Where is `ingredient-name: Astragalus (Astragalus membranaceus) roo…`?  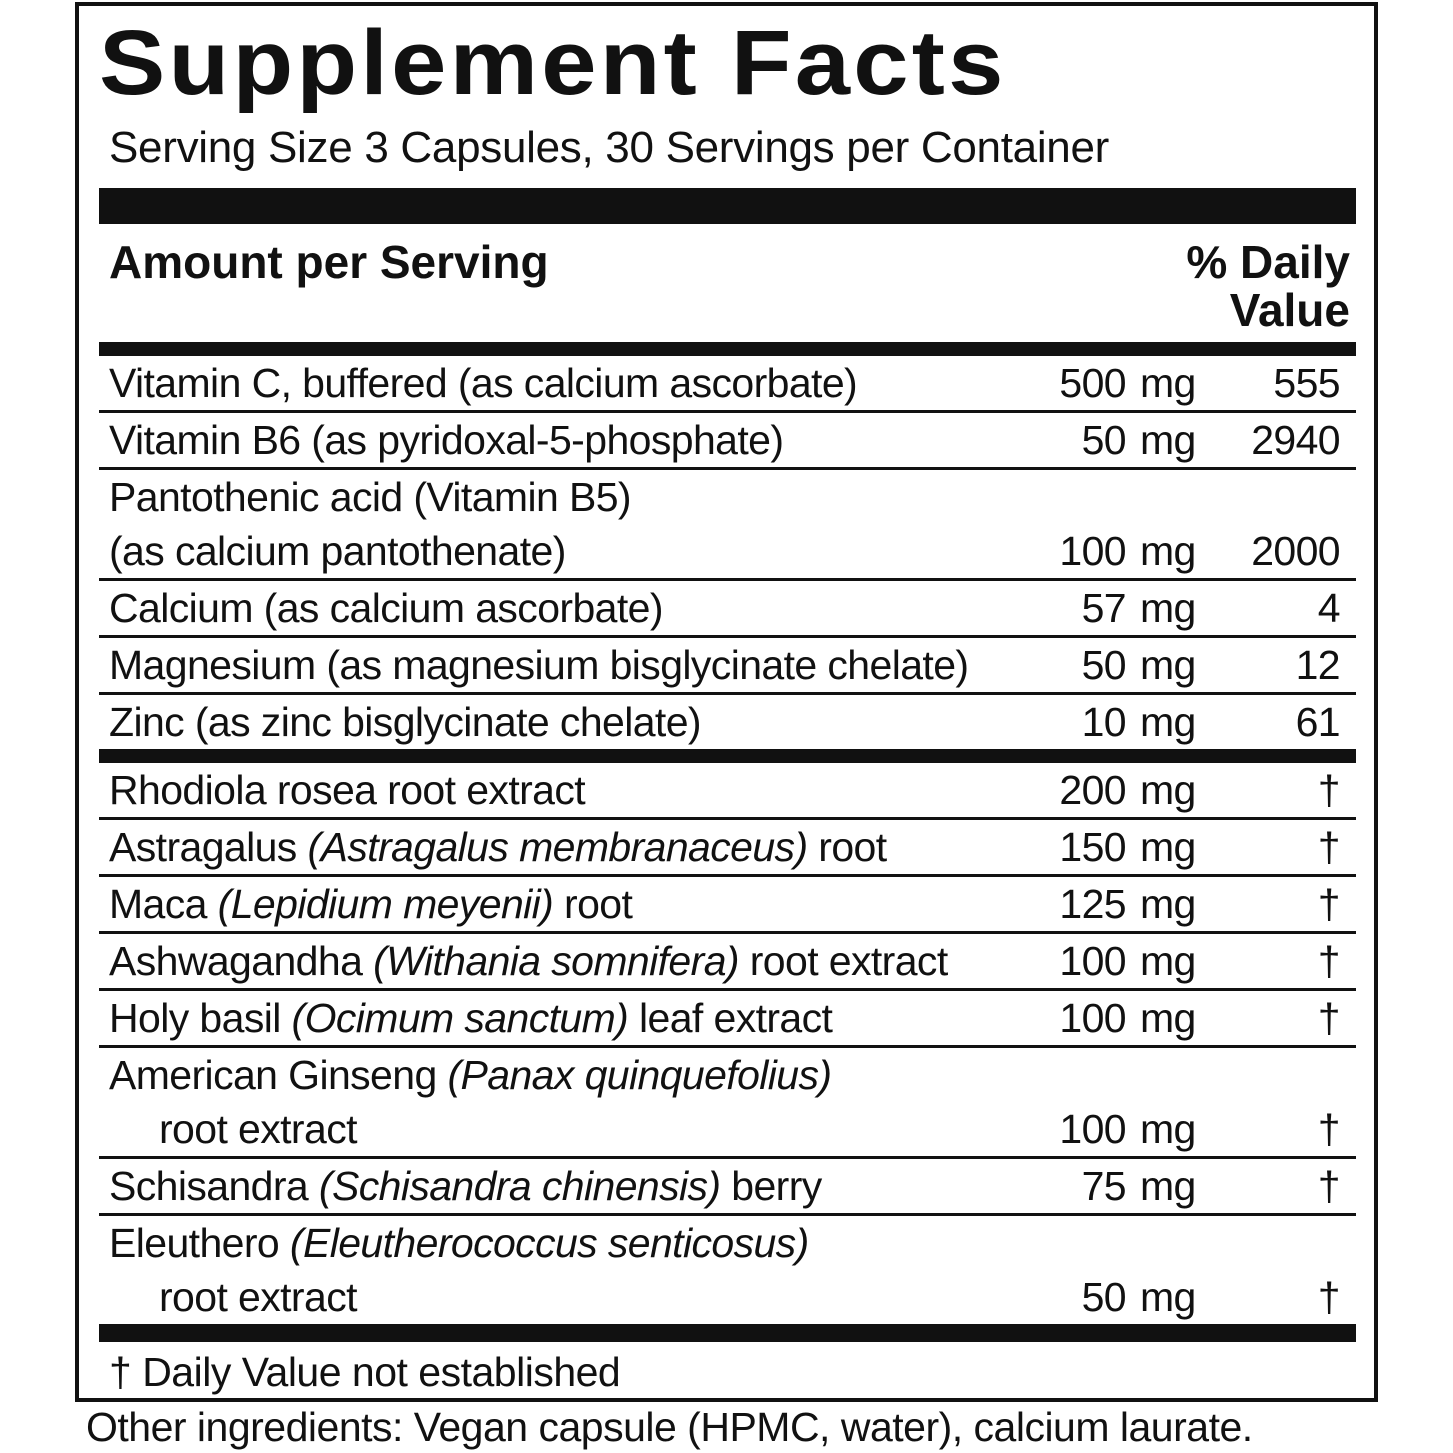 ingredient-name: Astragalus (Astragalus membranaceus) roo… is located at coordinates (552, 847).